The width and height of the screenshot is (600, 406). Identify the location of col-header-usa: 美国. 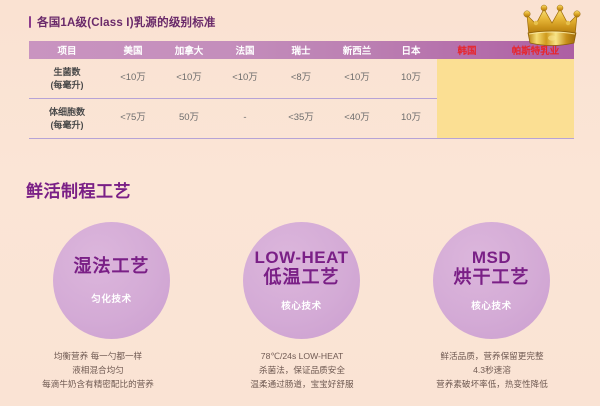
(133, 51).